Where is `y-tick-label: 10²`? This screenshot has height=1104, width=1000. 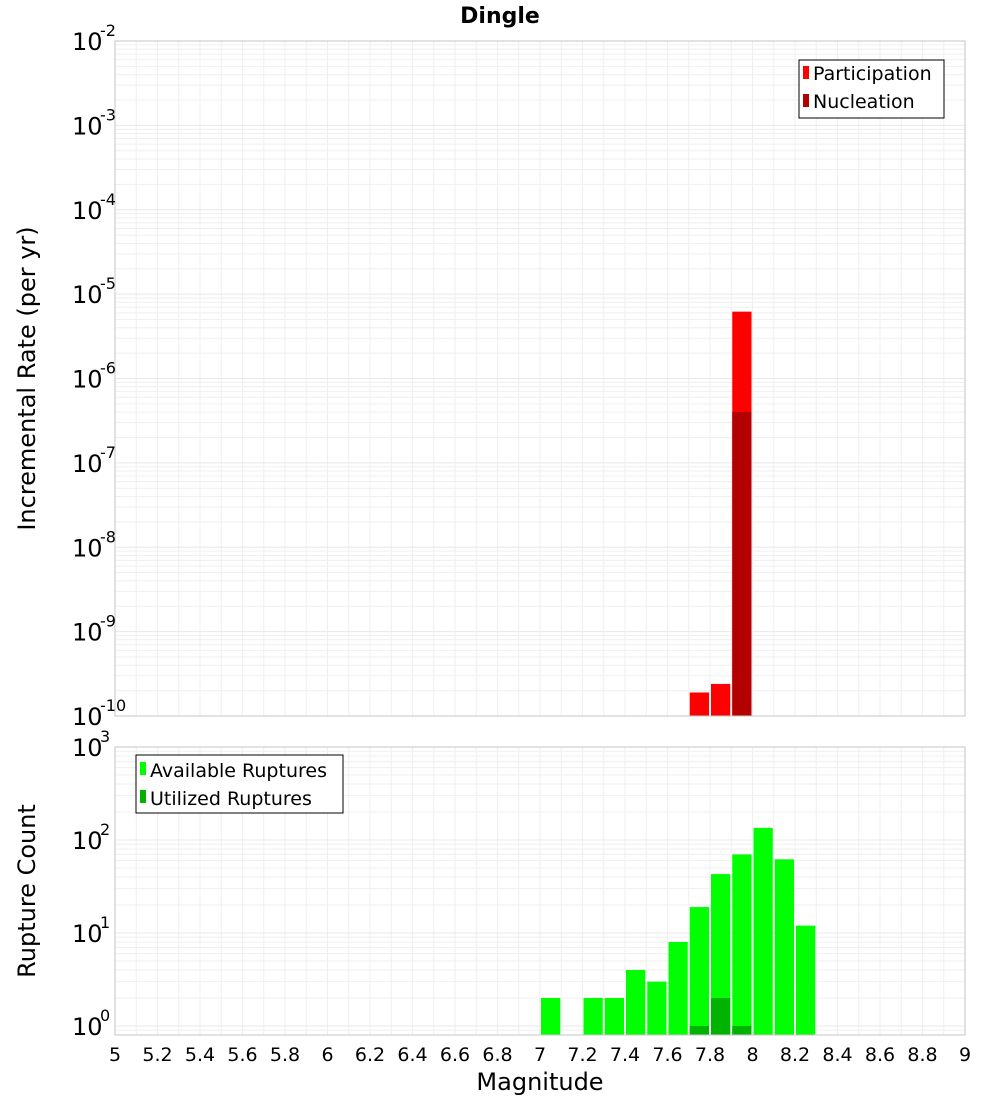 y-tick-label: 10² is located at coordinates (91, 837).